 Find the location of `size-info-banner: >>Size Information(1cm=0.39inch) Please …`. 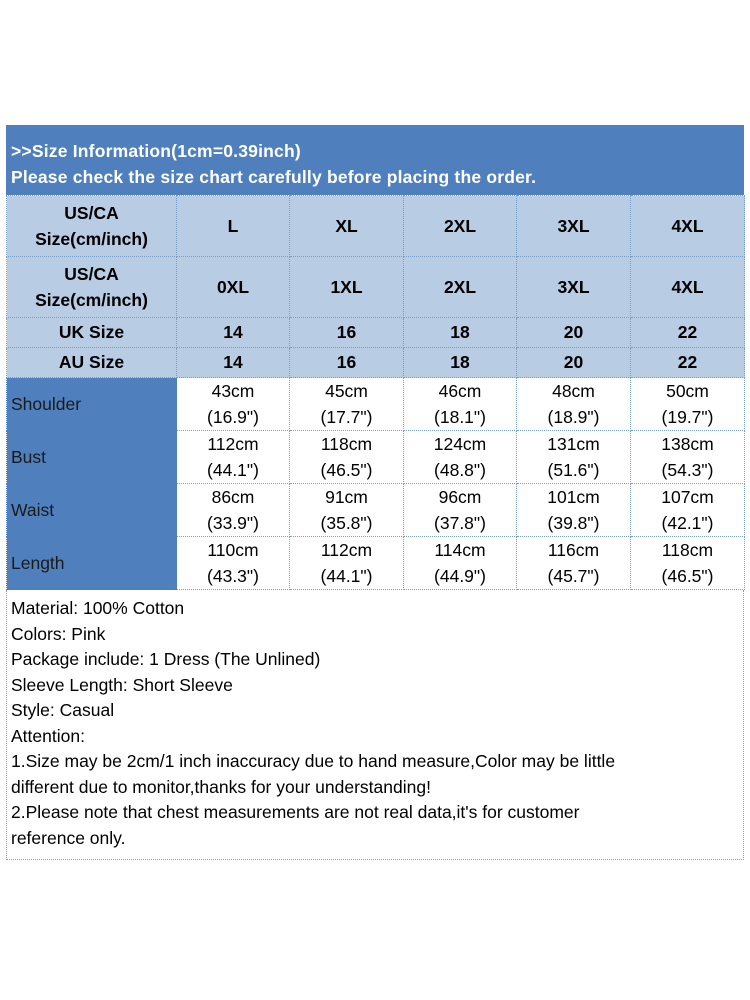

size-info-banner: >>Size Information(1cm=0.39inch) Please … is located at coordinates (375, 160).